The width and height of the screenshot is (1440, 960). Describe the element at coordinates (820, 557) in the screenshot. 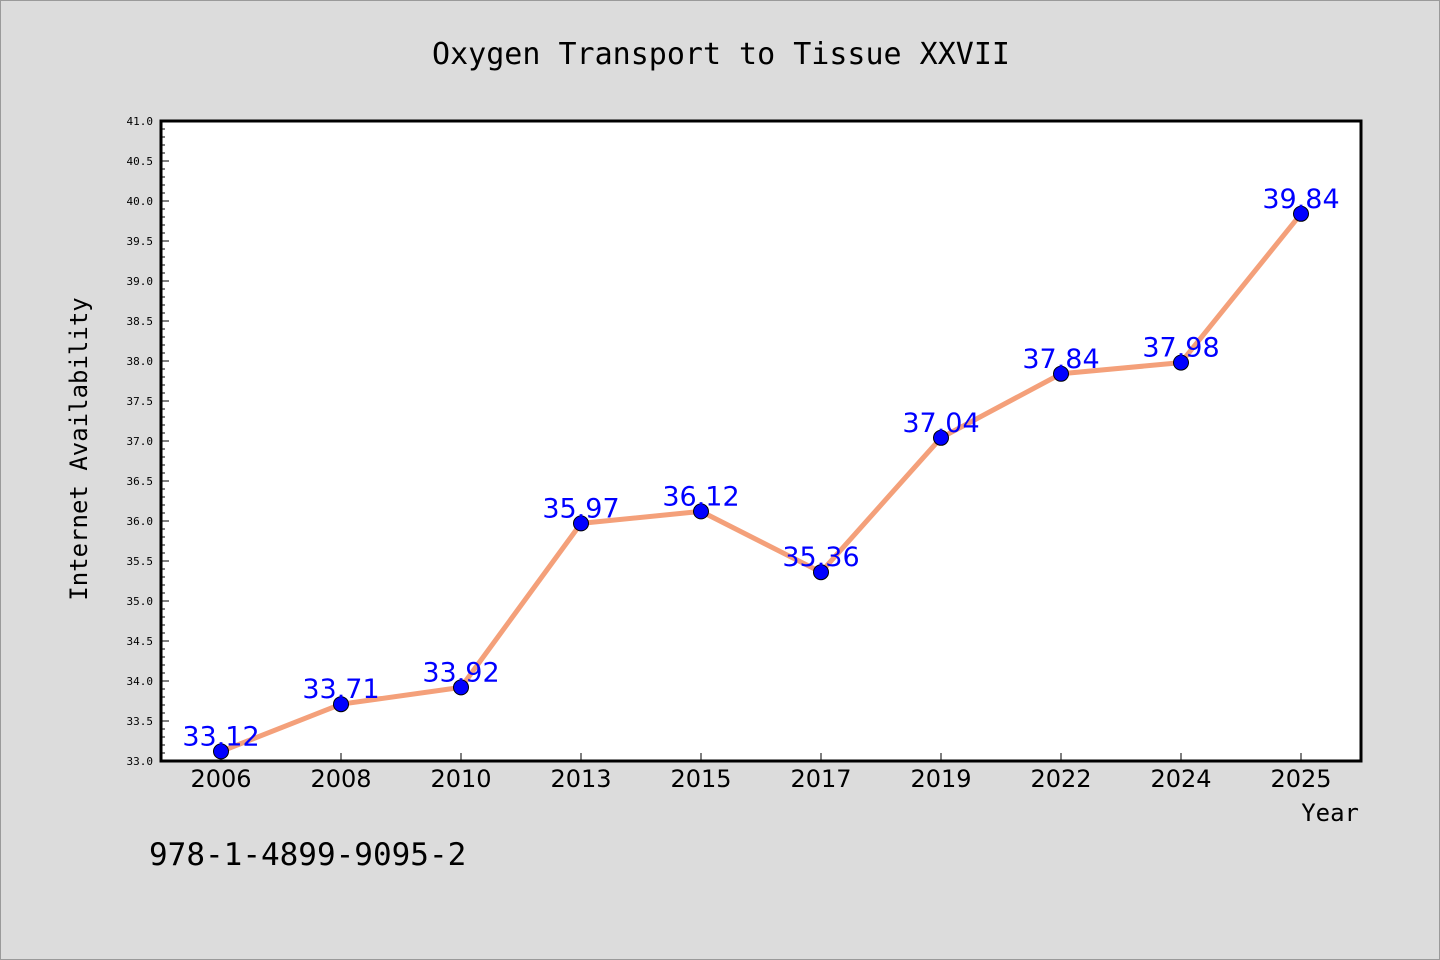

I see `data-label: 35.36` at that location.